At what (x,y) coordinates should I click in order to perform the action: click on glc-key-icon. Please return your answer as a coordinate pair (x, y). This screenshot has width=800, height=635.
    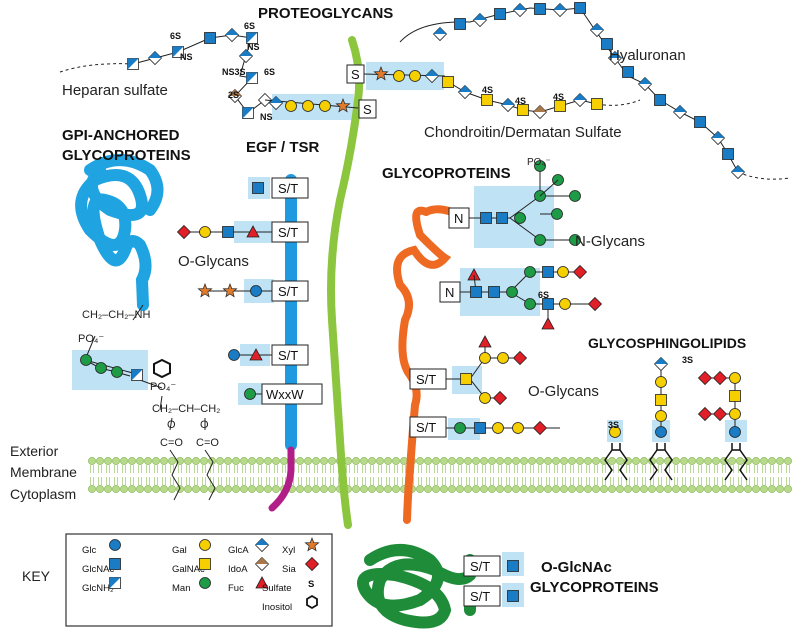
    Looking at the image, I should click on (115, 545).